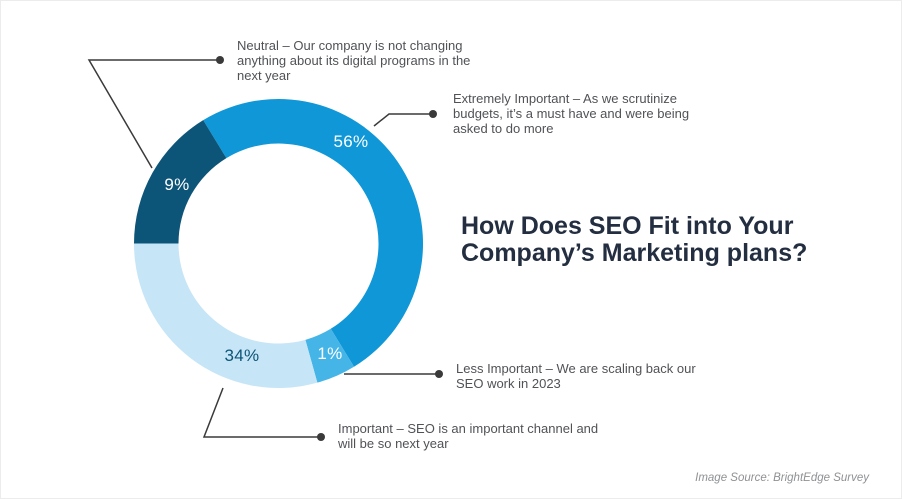 The image size is (902, 499). What do you see at coordinates (264, 75) in the screenshot?
I see `annotation-neutral-line3: next year` at bounding box center [264, 75].